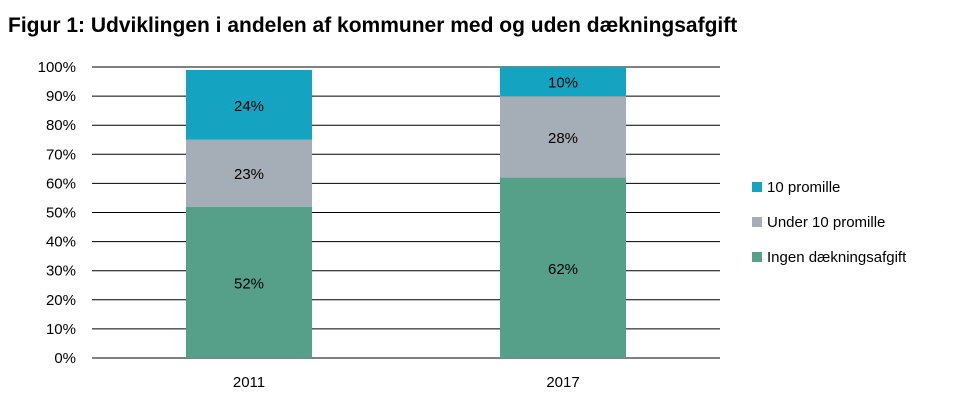 This screenshot has height=404, width=960. Describe the element at coordinates (61, 125) in the screenshot. I see `y-tick-label: 80%` at that location.